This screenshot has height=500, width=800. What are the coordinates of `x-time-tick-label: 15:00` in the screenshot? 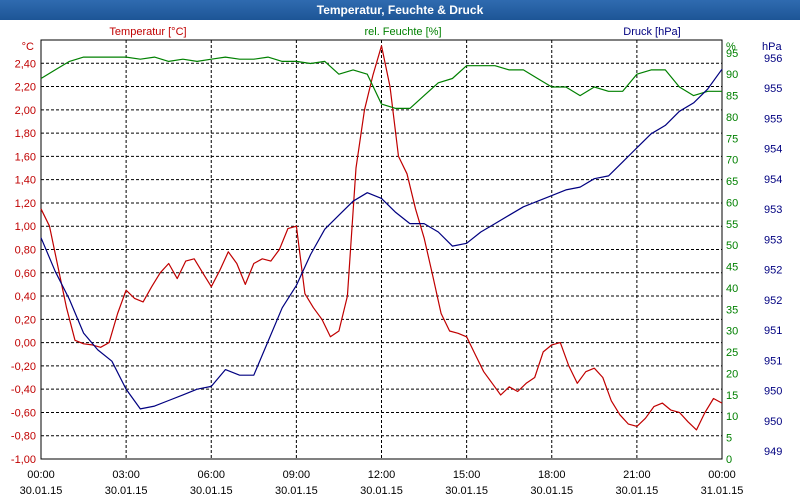 It's located at (467, 475).